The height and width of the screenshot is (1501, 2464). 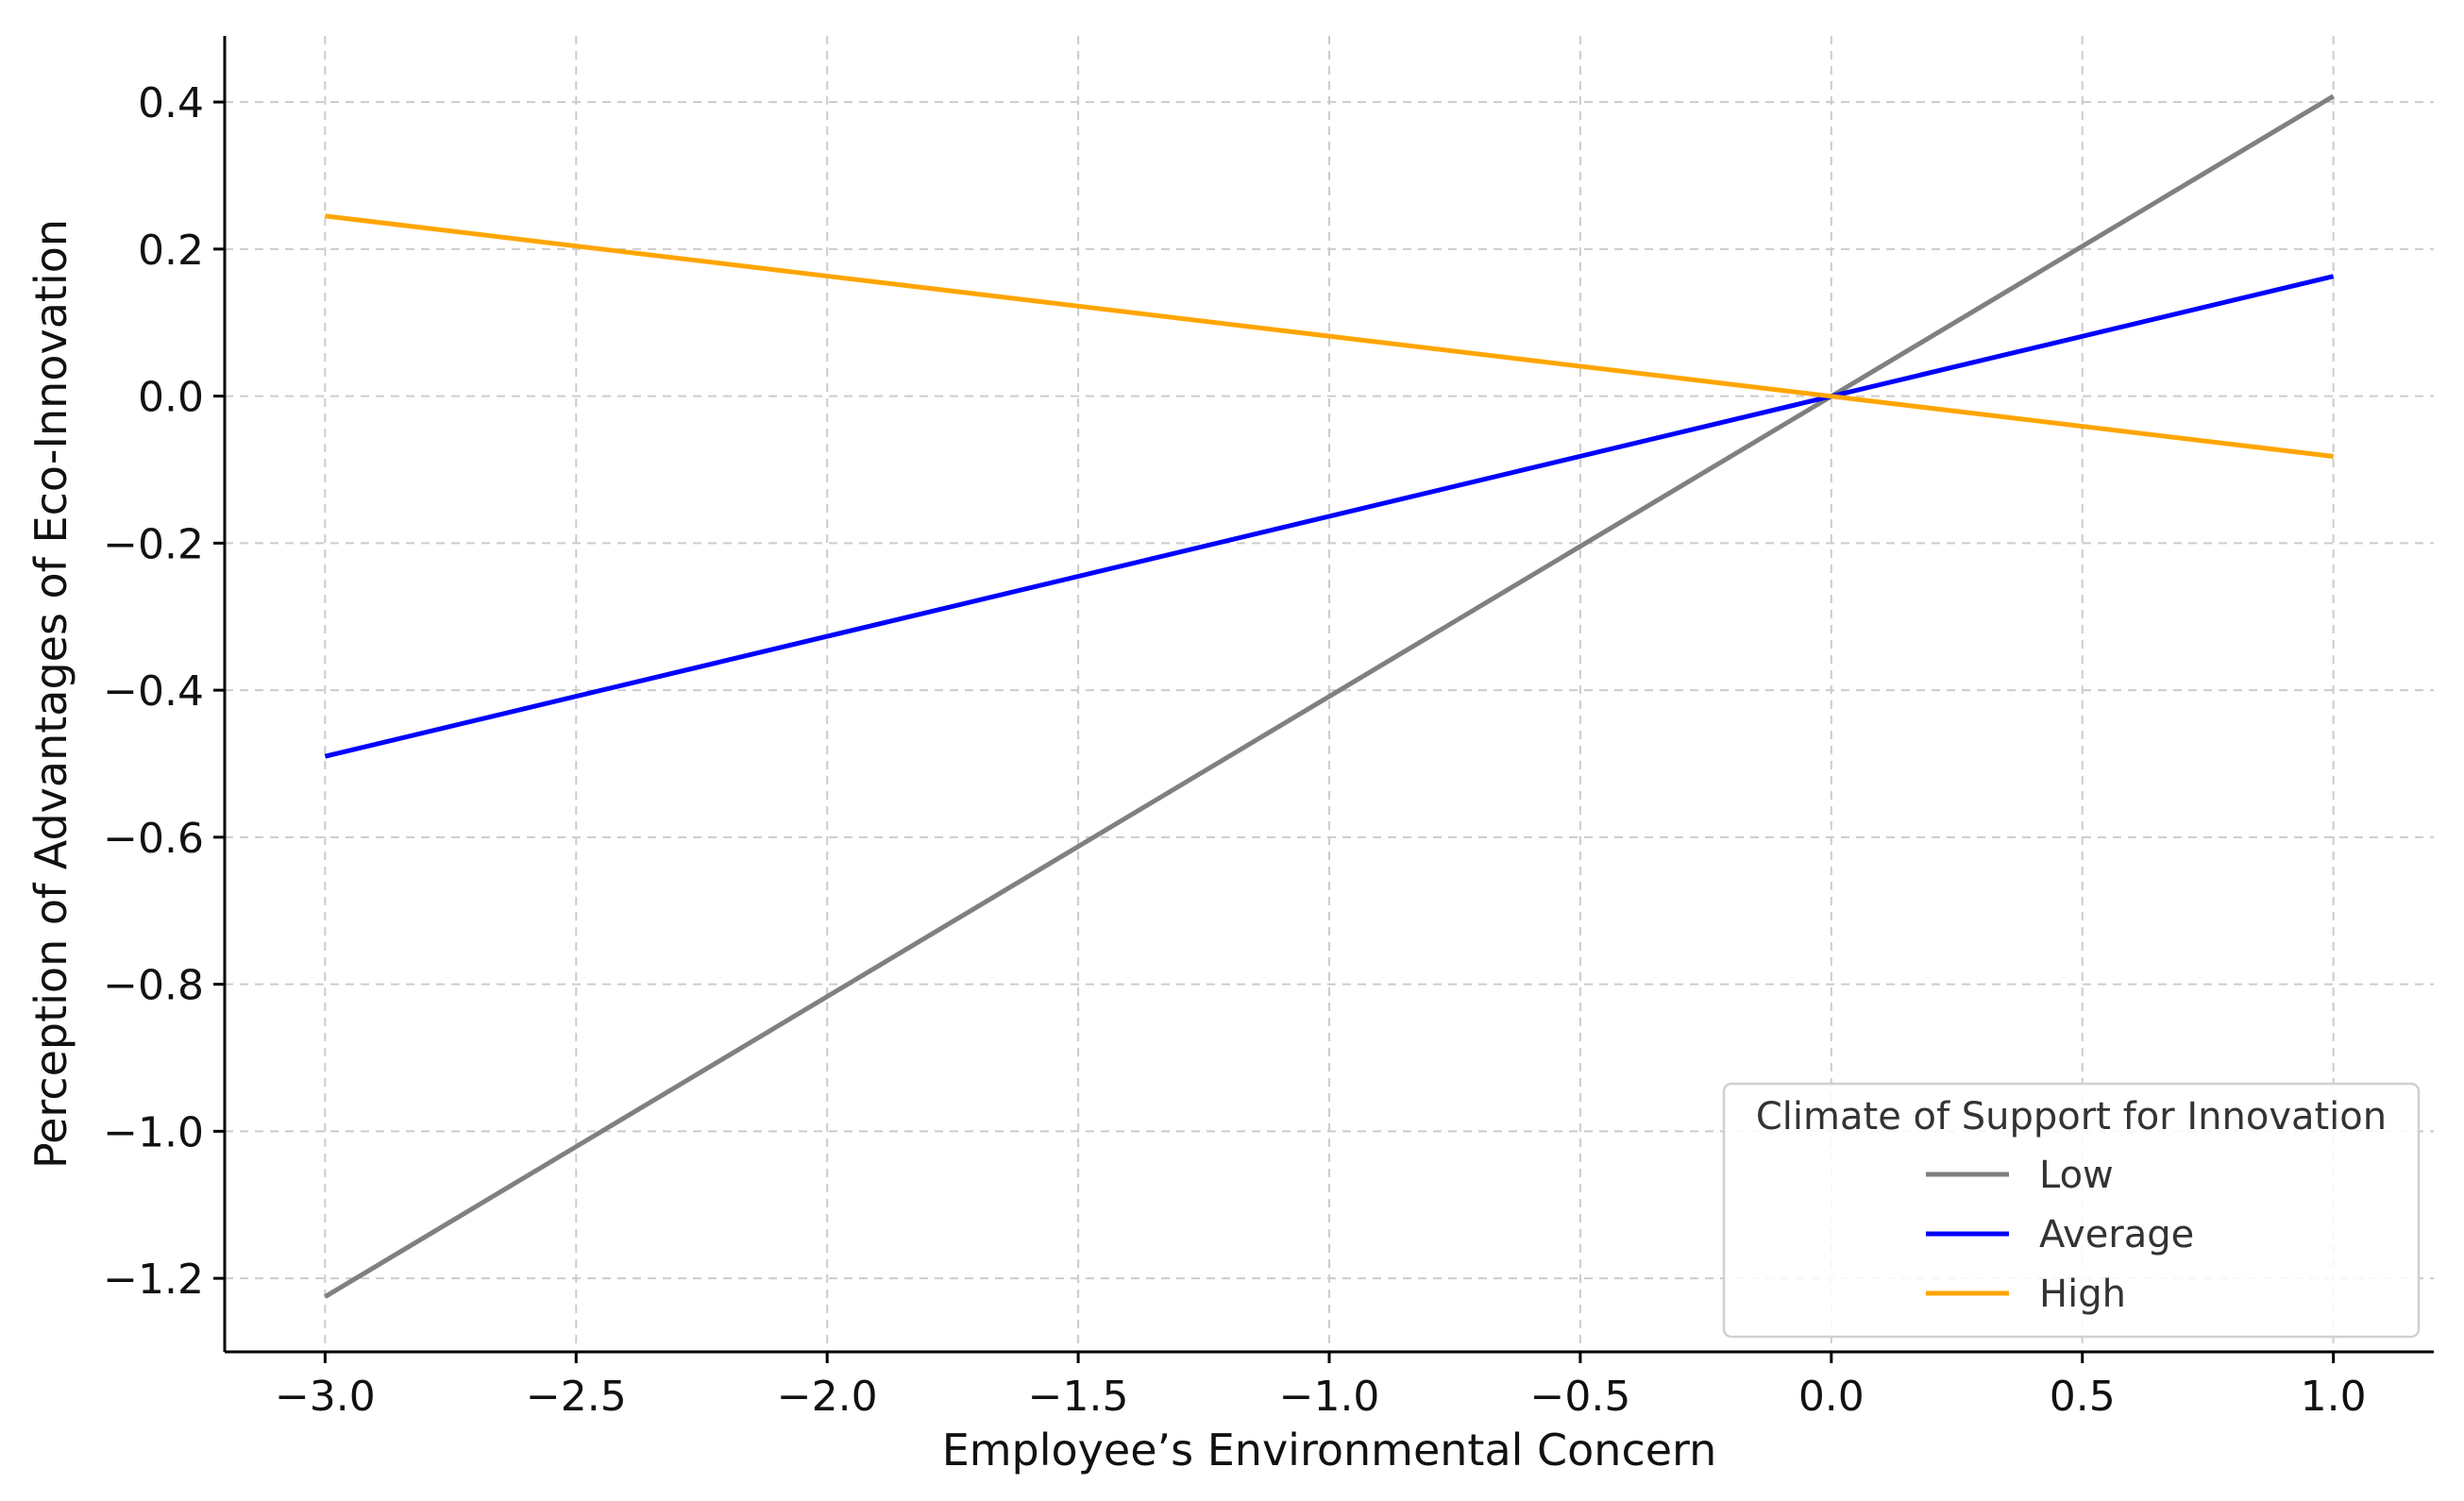 What do you see at coordinates (2071, 1117) in the screenshot?
I see `legend-title: Climate of Support for Innovation` at bounding box center [2071, 1117].